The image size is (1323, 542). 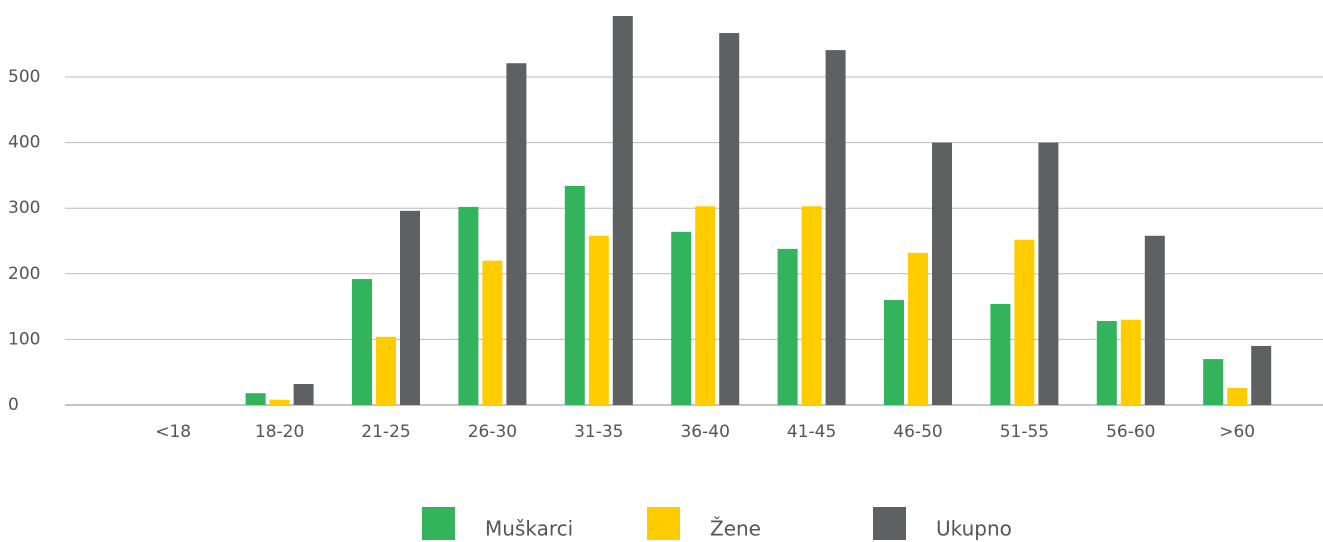 What do you see at coordinates (811, 432) in the screenshot?
I see `x-tick-label: 41-45` at bounding box center [811, 432].